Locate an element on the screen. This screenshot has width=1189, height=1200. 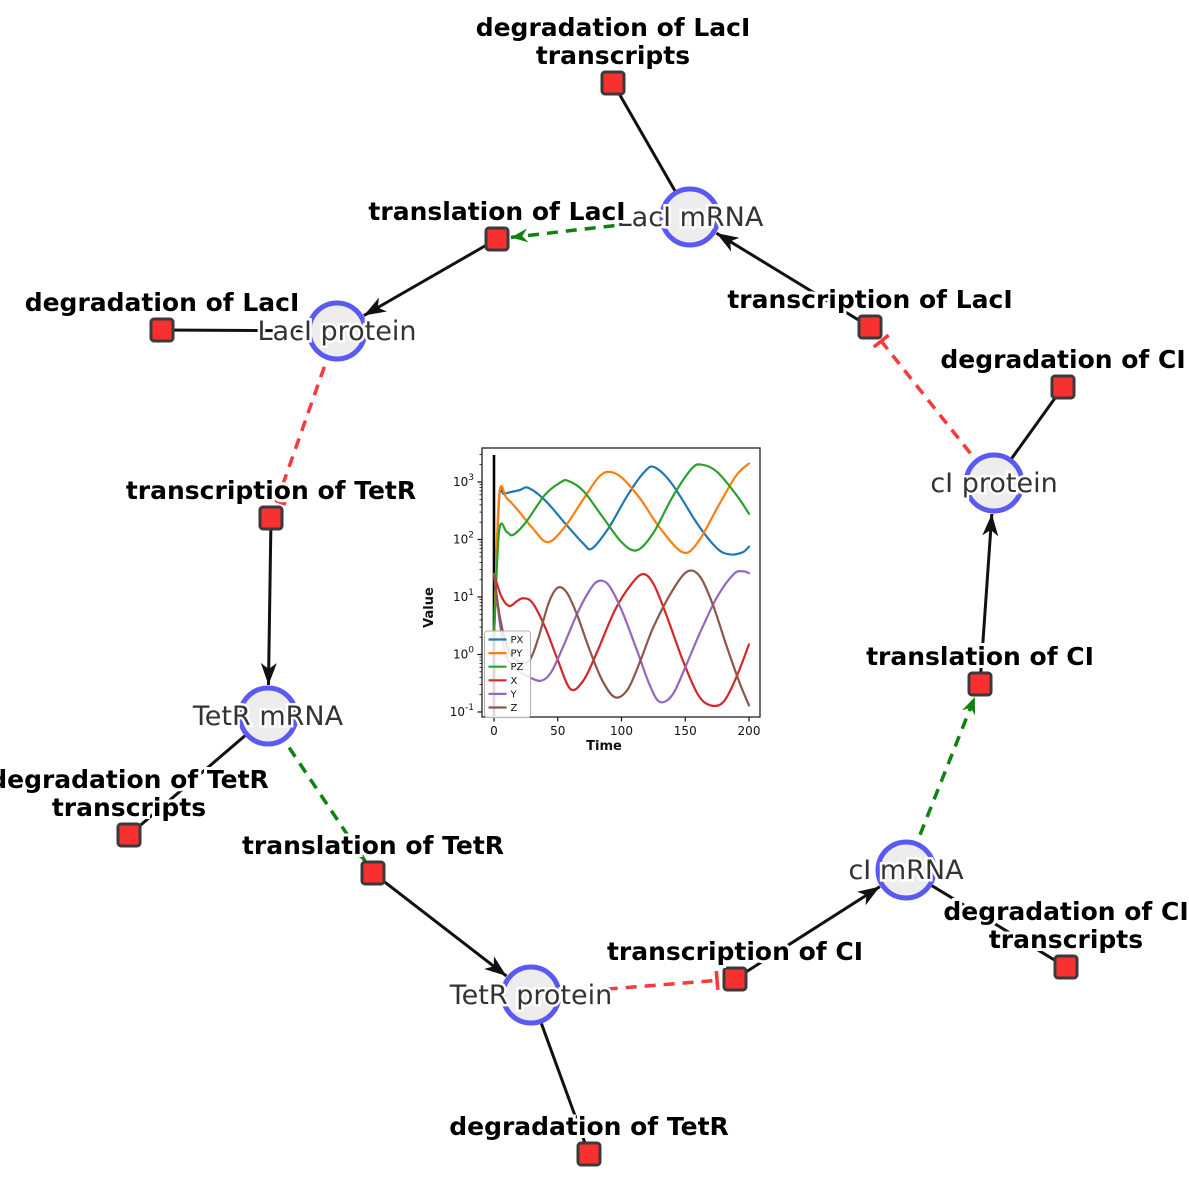
reaction-label-line: transcription of CI is located at coordinates (735, 951).